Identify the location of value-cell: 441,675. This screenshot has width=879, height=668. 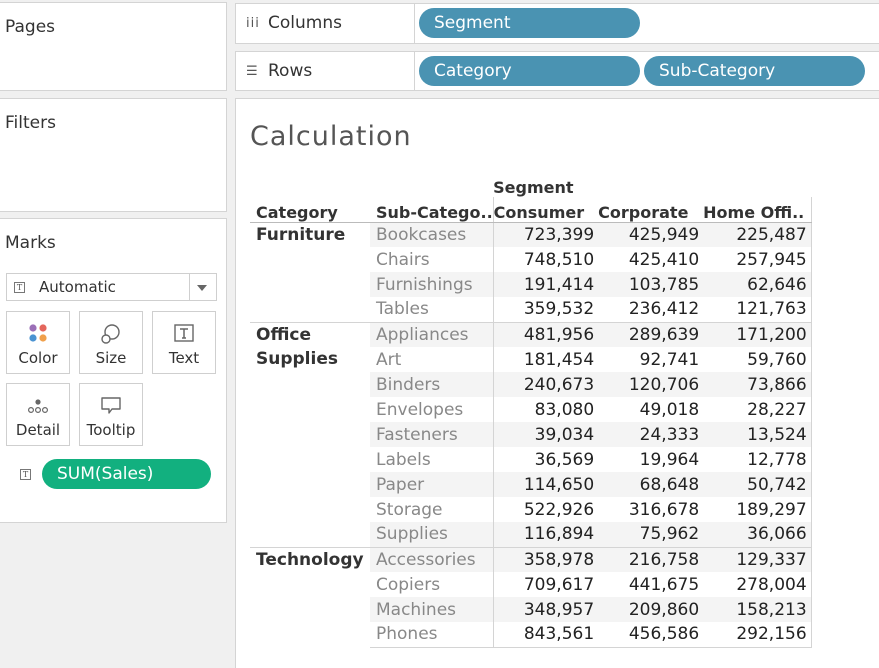
(664, 584).